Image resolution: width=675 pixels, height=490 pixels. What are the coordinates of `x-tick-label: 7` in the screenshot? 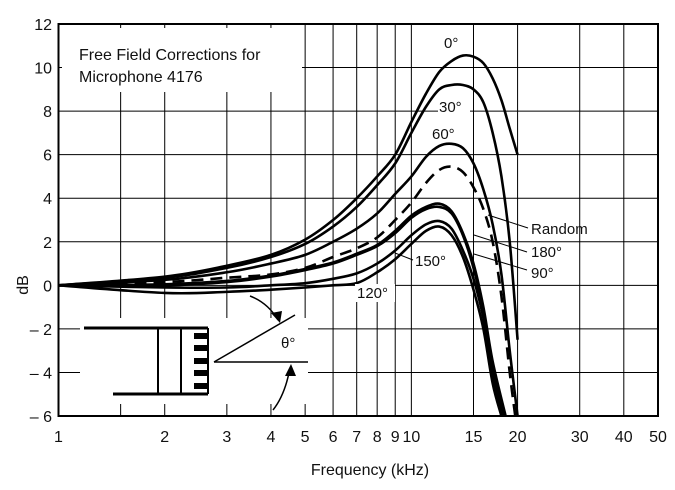 It's located at (356, 437).